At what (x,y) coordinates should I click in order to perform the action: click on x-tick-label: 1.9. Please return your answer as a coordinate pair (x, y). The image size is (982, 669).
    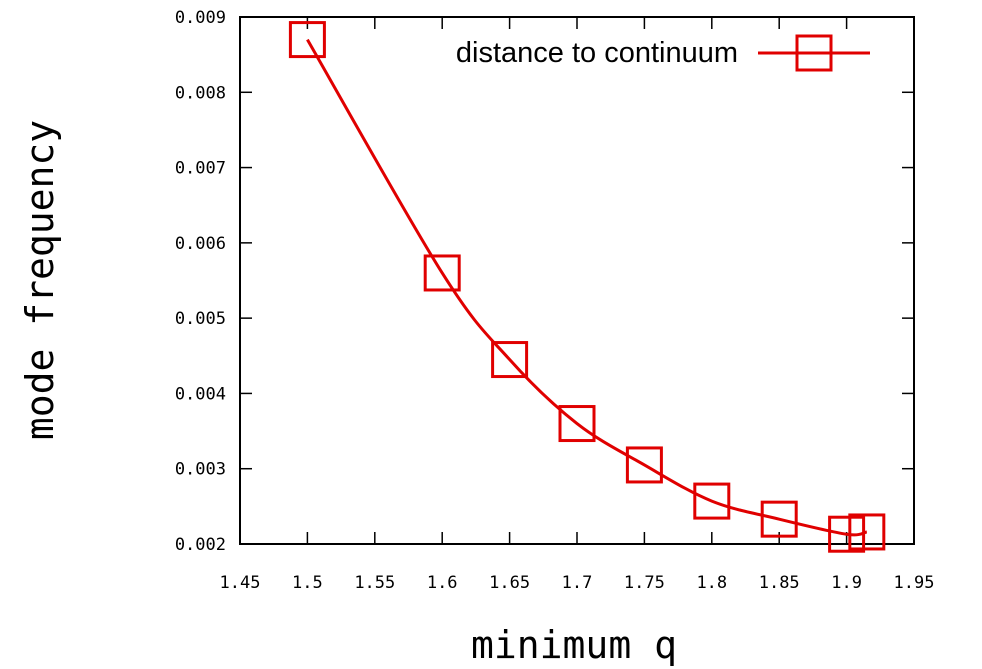
    Looking at the image, I should click on (846, 583).